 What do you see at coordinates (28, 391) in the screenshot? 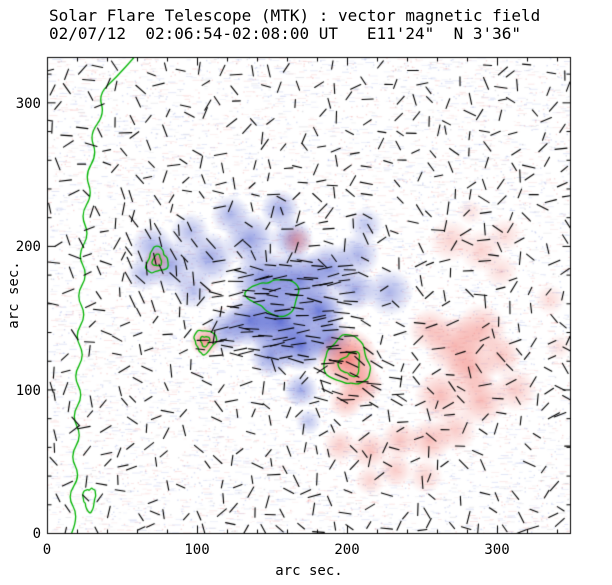
I see `y-tick-label-100: 100` at bounding box center [28, 391].